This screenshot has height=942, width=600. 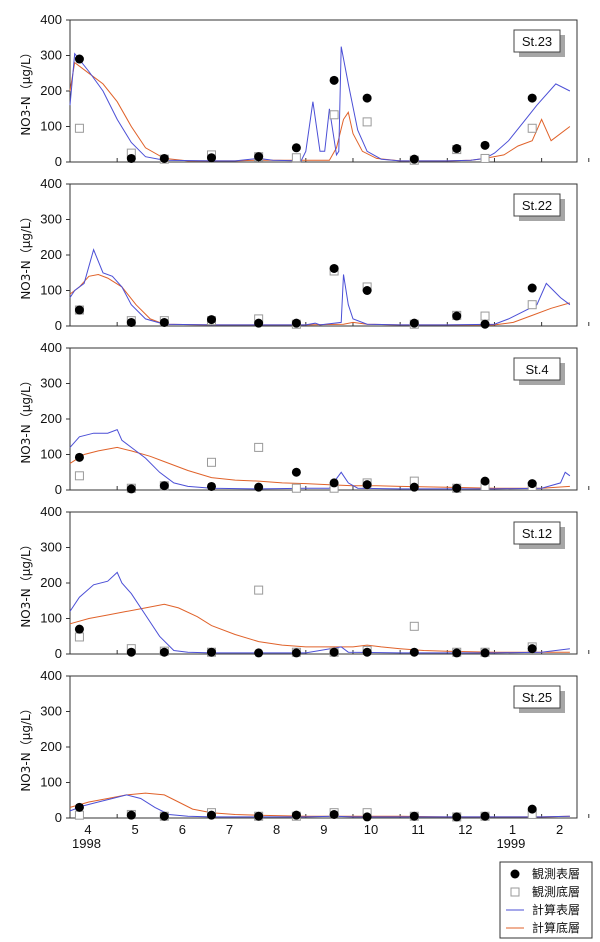 I want to click on x-tick-label: 5, so click(x=135, y=829).